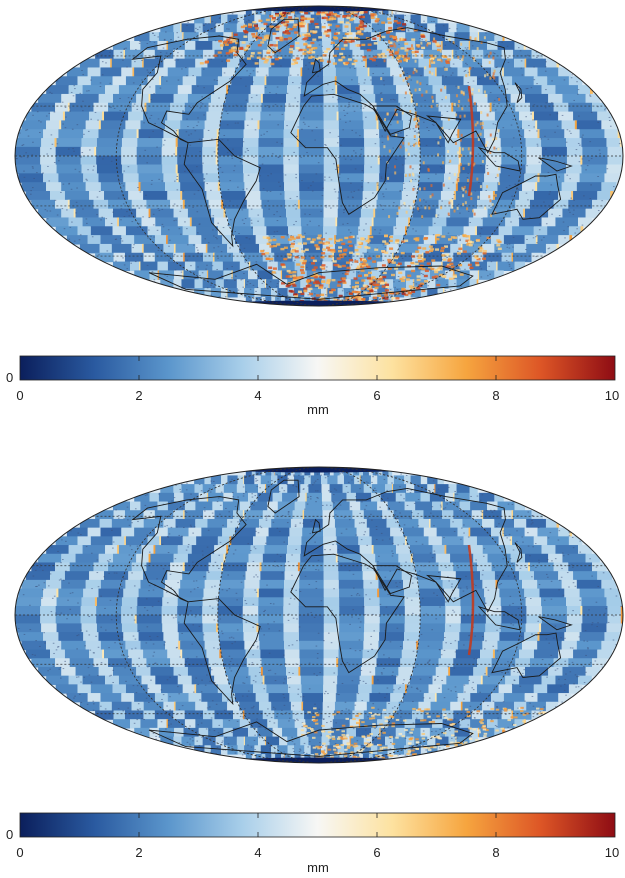 The image size is (625, 878). What do you see at coordinates (312, 843) in the screenshot?
I see `colorbar-bottom: 0 0 2 4 6 8 10 mm` at bounding box center [312, 843].